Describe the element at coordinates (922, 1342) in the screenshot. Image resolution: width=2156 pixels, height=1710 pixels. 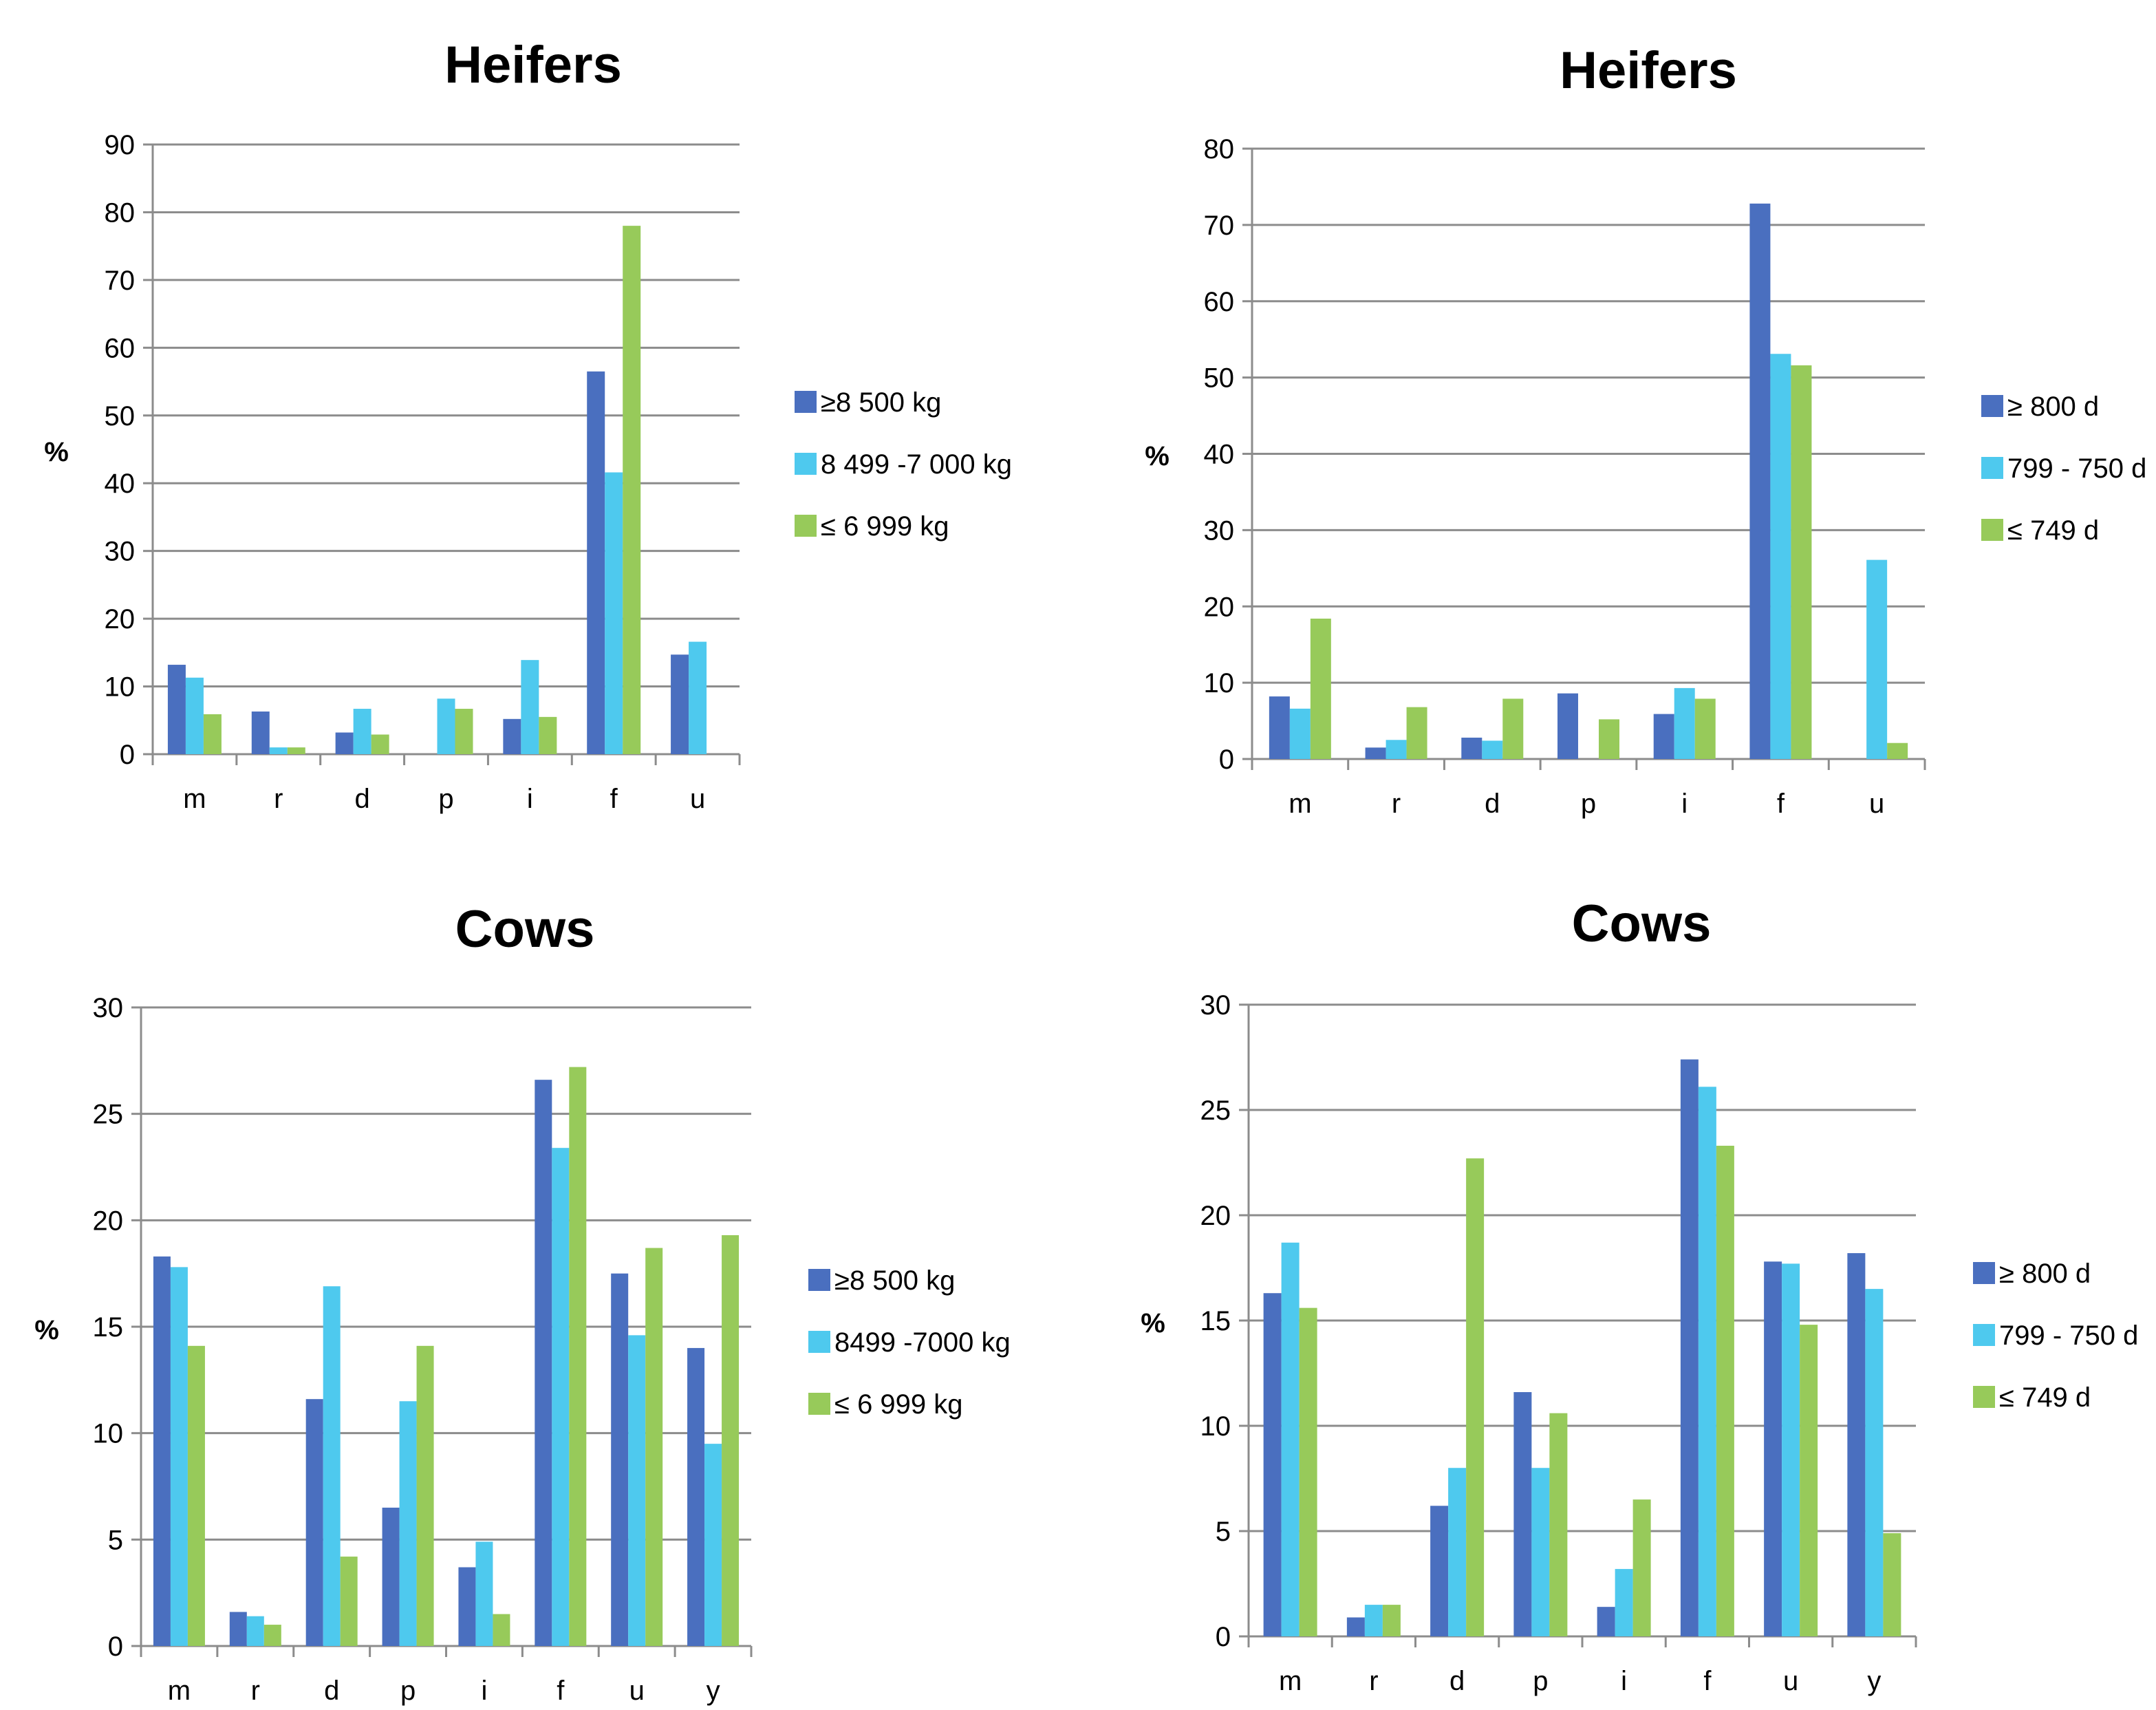
I see `legend-label: 8499 -7000 kg` at that location.